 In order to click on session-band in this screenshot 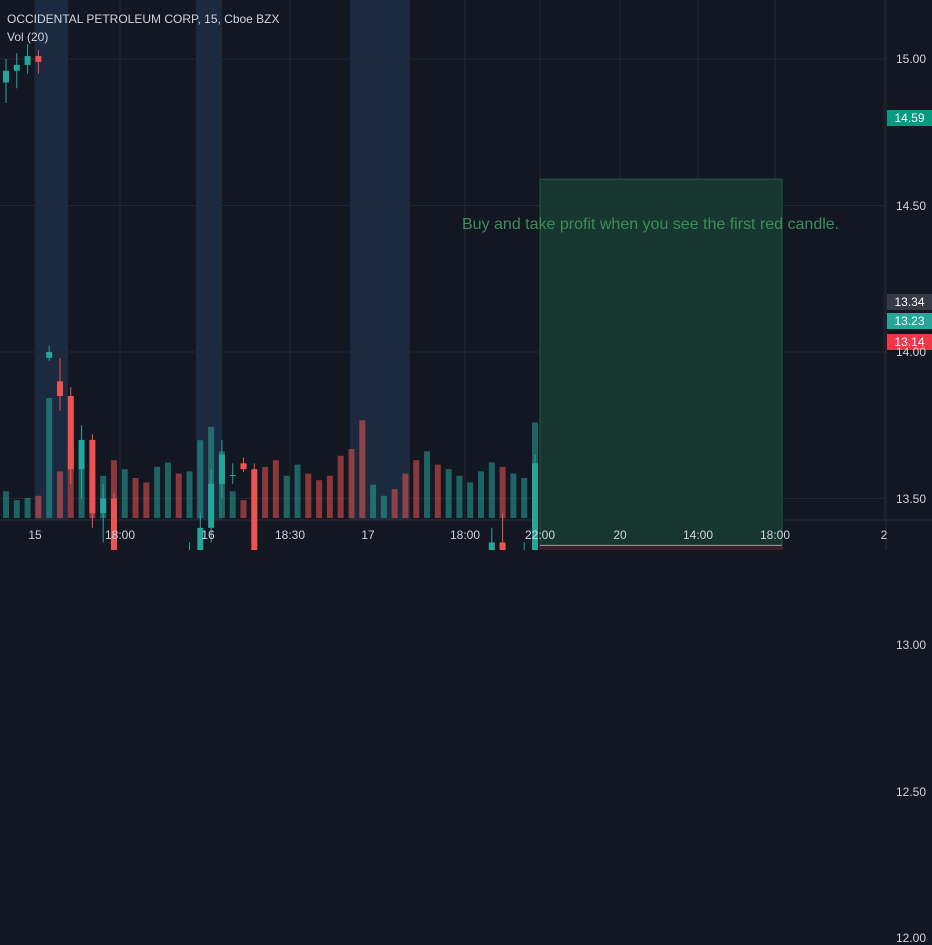, I will do `click(380, 260)`.